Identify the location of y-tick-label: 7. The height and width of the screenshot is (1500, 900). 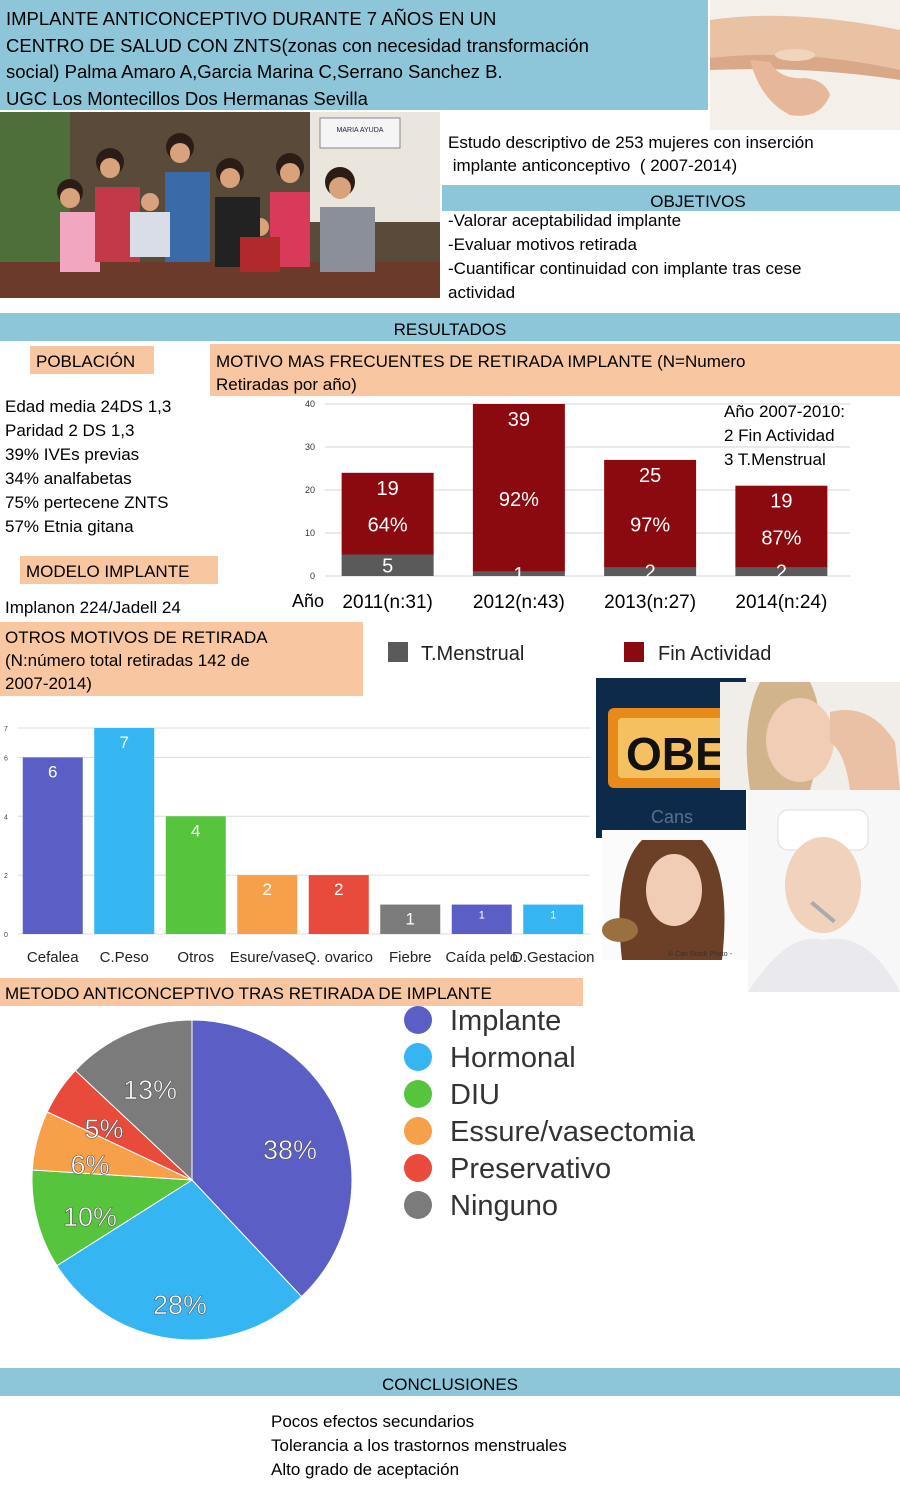
(6, 729).